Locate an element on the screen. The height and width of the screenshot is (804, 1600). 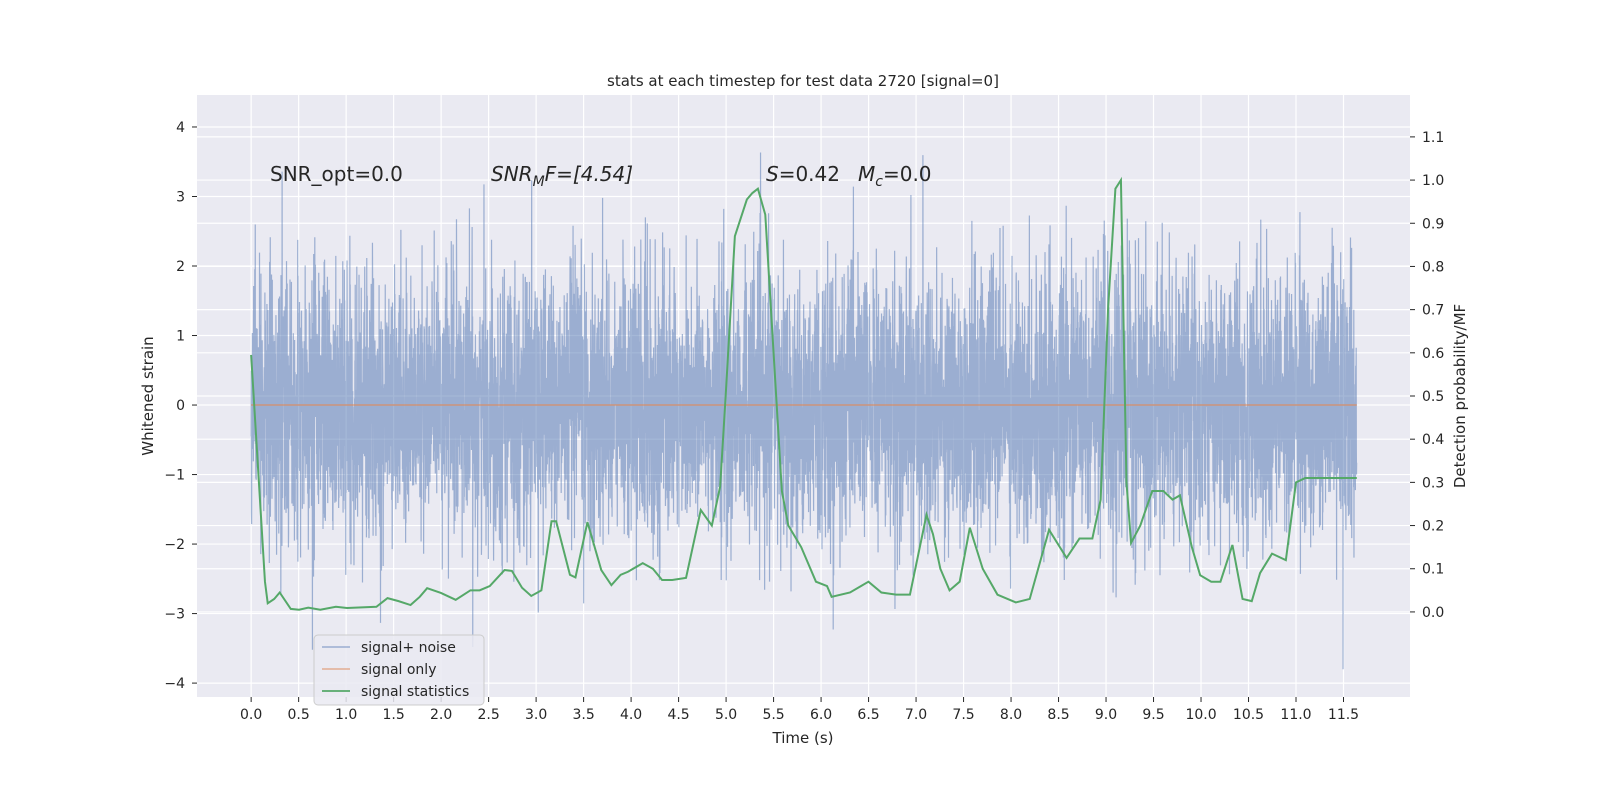
right-tick-label: 0.2 is located at coordinates (1433, 527).